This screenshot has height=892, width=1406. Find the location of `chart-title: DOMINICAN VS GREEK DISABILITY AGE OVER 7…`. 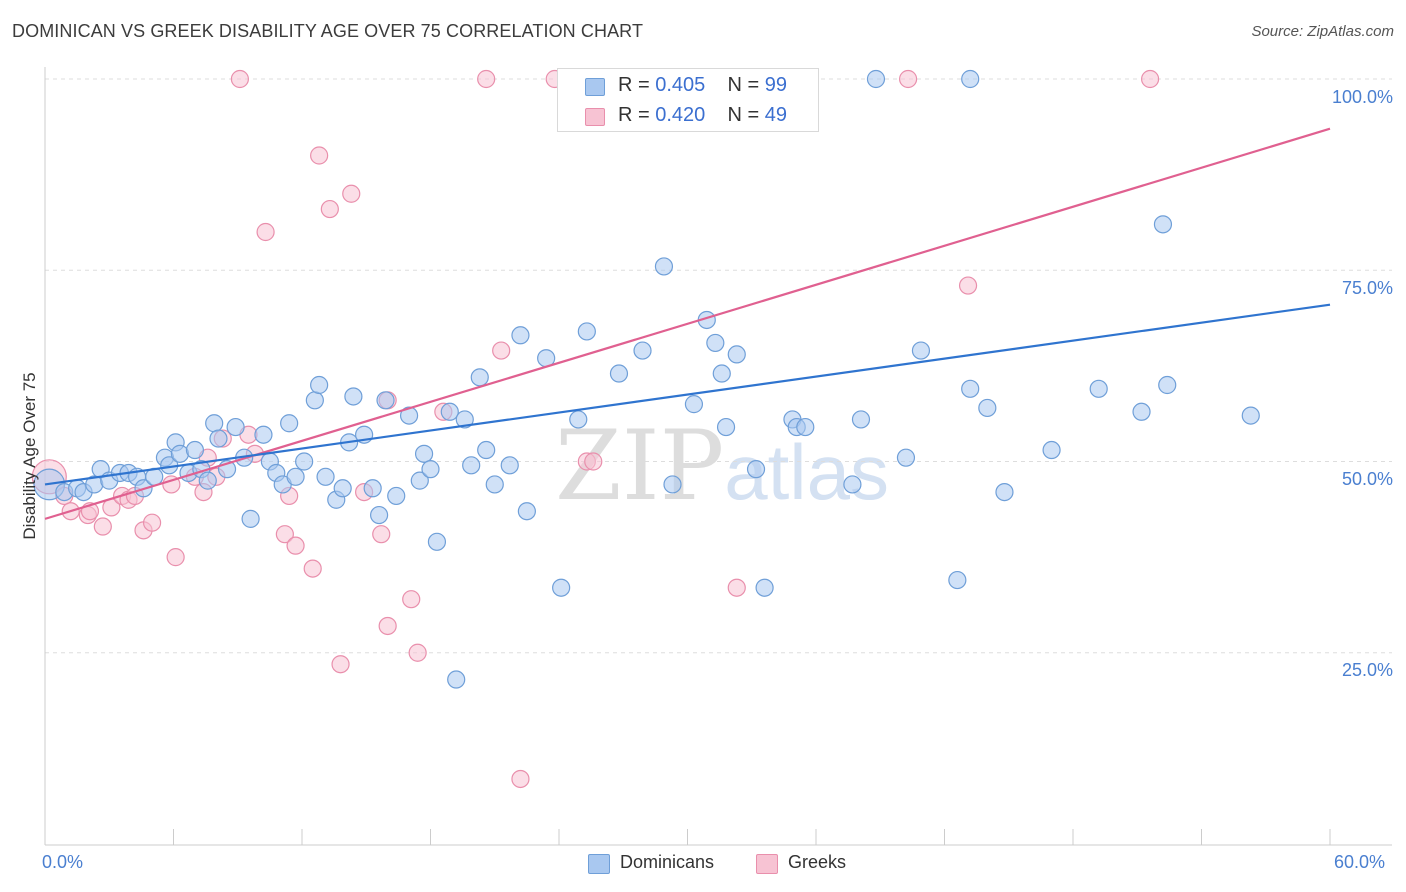

chart-title: DOMINICAN VS GREEK DISABILITY AGE OVER 7… is located at coordinates (328, 31).